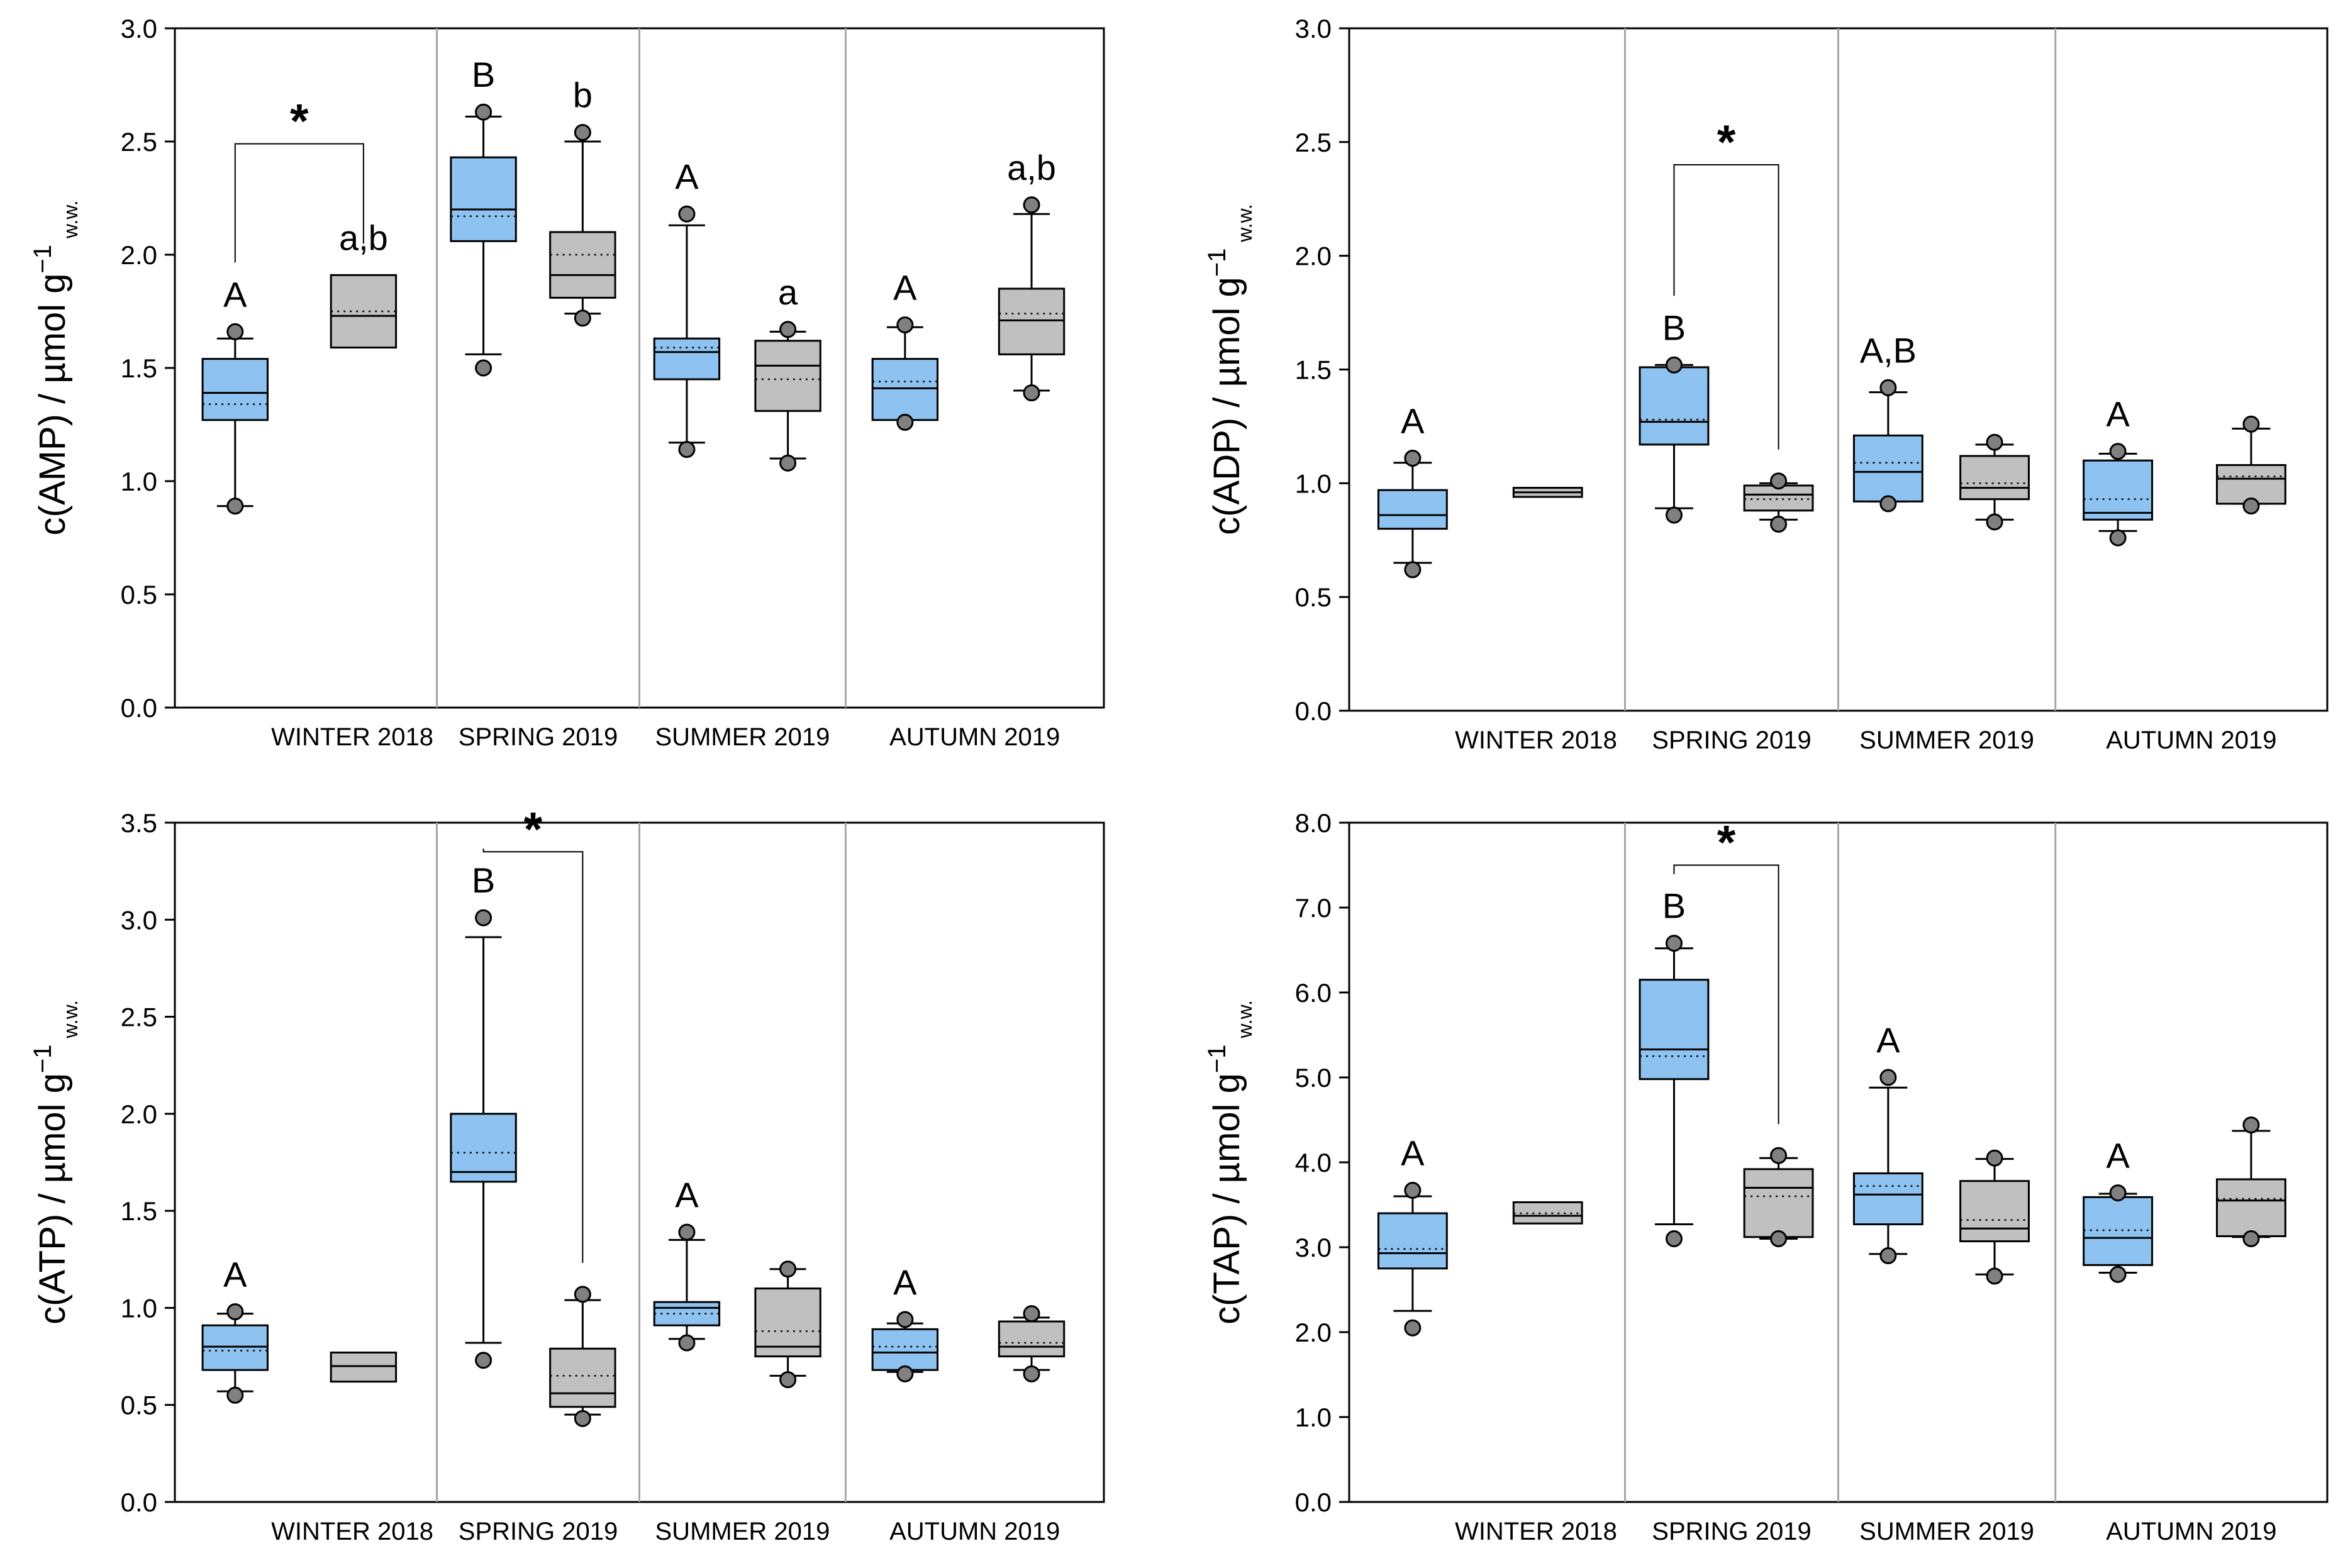 The image size is (2343, 1568). What do you see at coordinates (55, 368) in the screenshot?
I see `y-axis-label: c(AMP) / µmol g−1w.w.` at bounding box center [55, 368].